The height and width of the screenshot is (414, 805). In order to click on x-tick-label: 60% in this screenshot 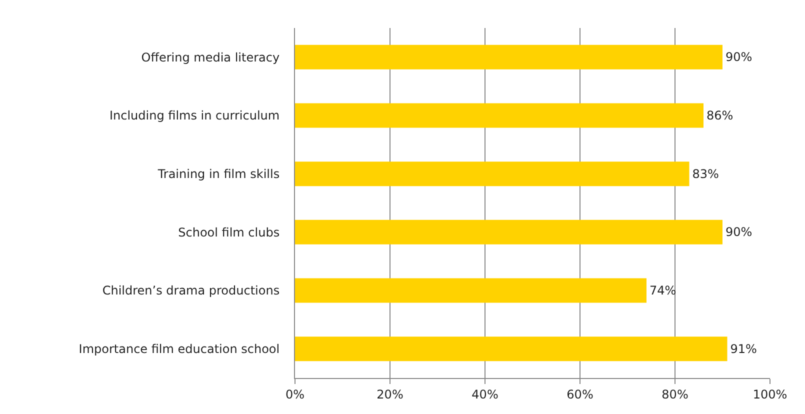, I will do `click(580, 394)`.